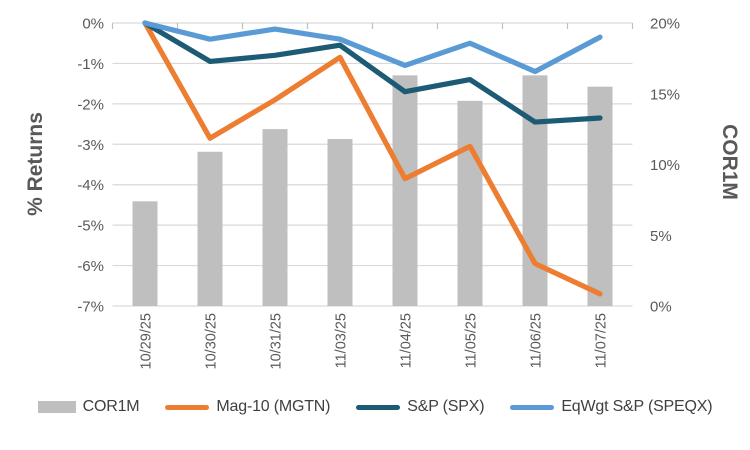 The width and height of the screenshot is (750, 450). What do you see at coordinates (446, 406) in the screenshot?
I see `legend-label: S&P (SPX)` at bounding box center [446, 406].